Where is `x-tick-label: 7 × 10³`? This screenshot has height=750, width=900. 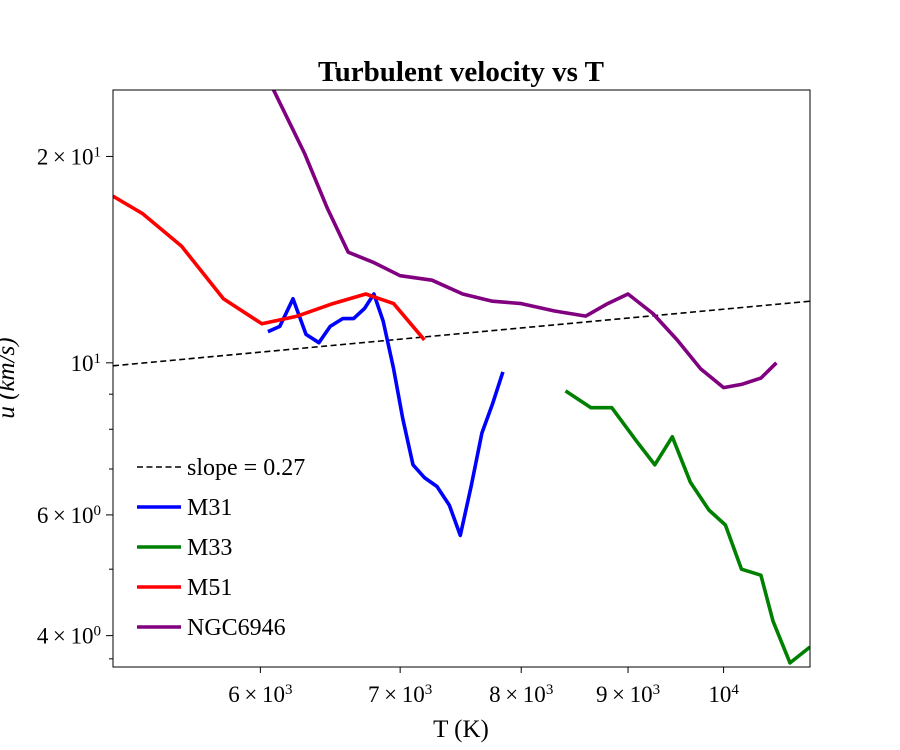
x-tick-label: 7 × 10³ is located at coordinates (400, 694).